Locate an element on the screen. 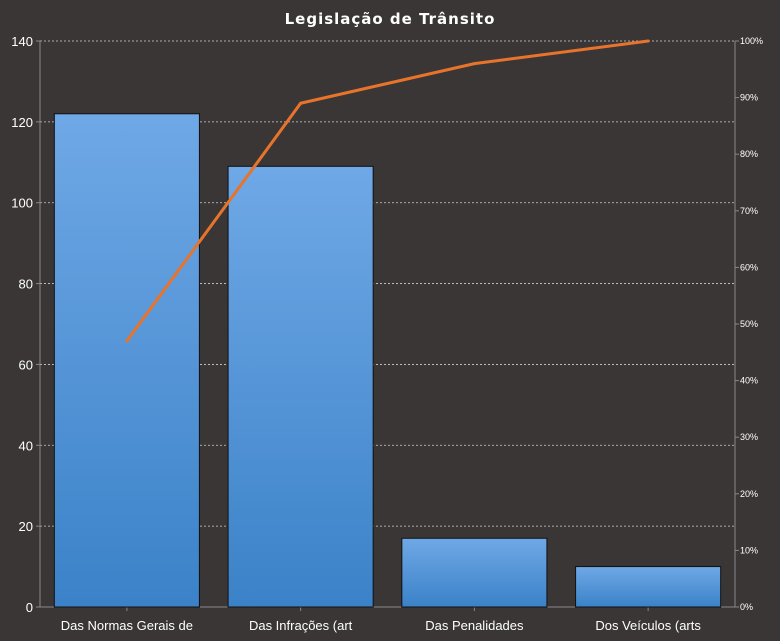 This screenshot has height=641, width=780. left-tick-label: 20 is located at coordinates (26, 526).